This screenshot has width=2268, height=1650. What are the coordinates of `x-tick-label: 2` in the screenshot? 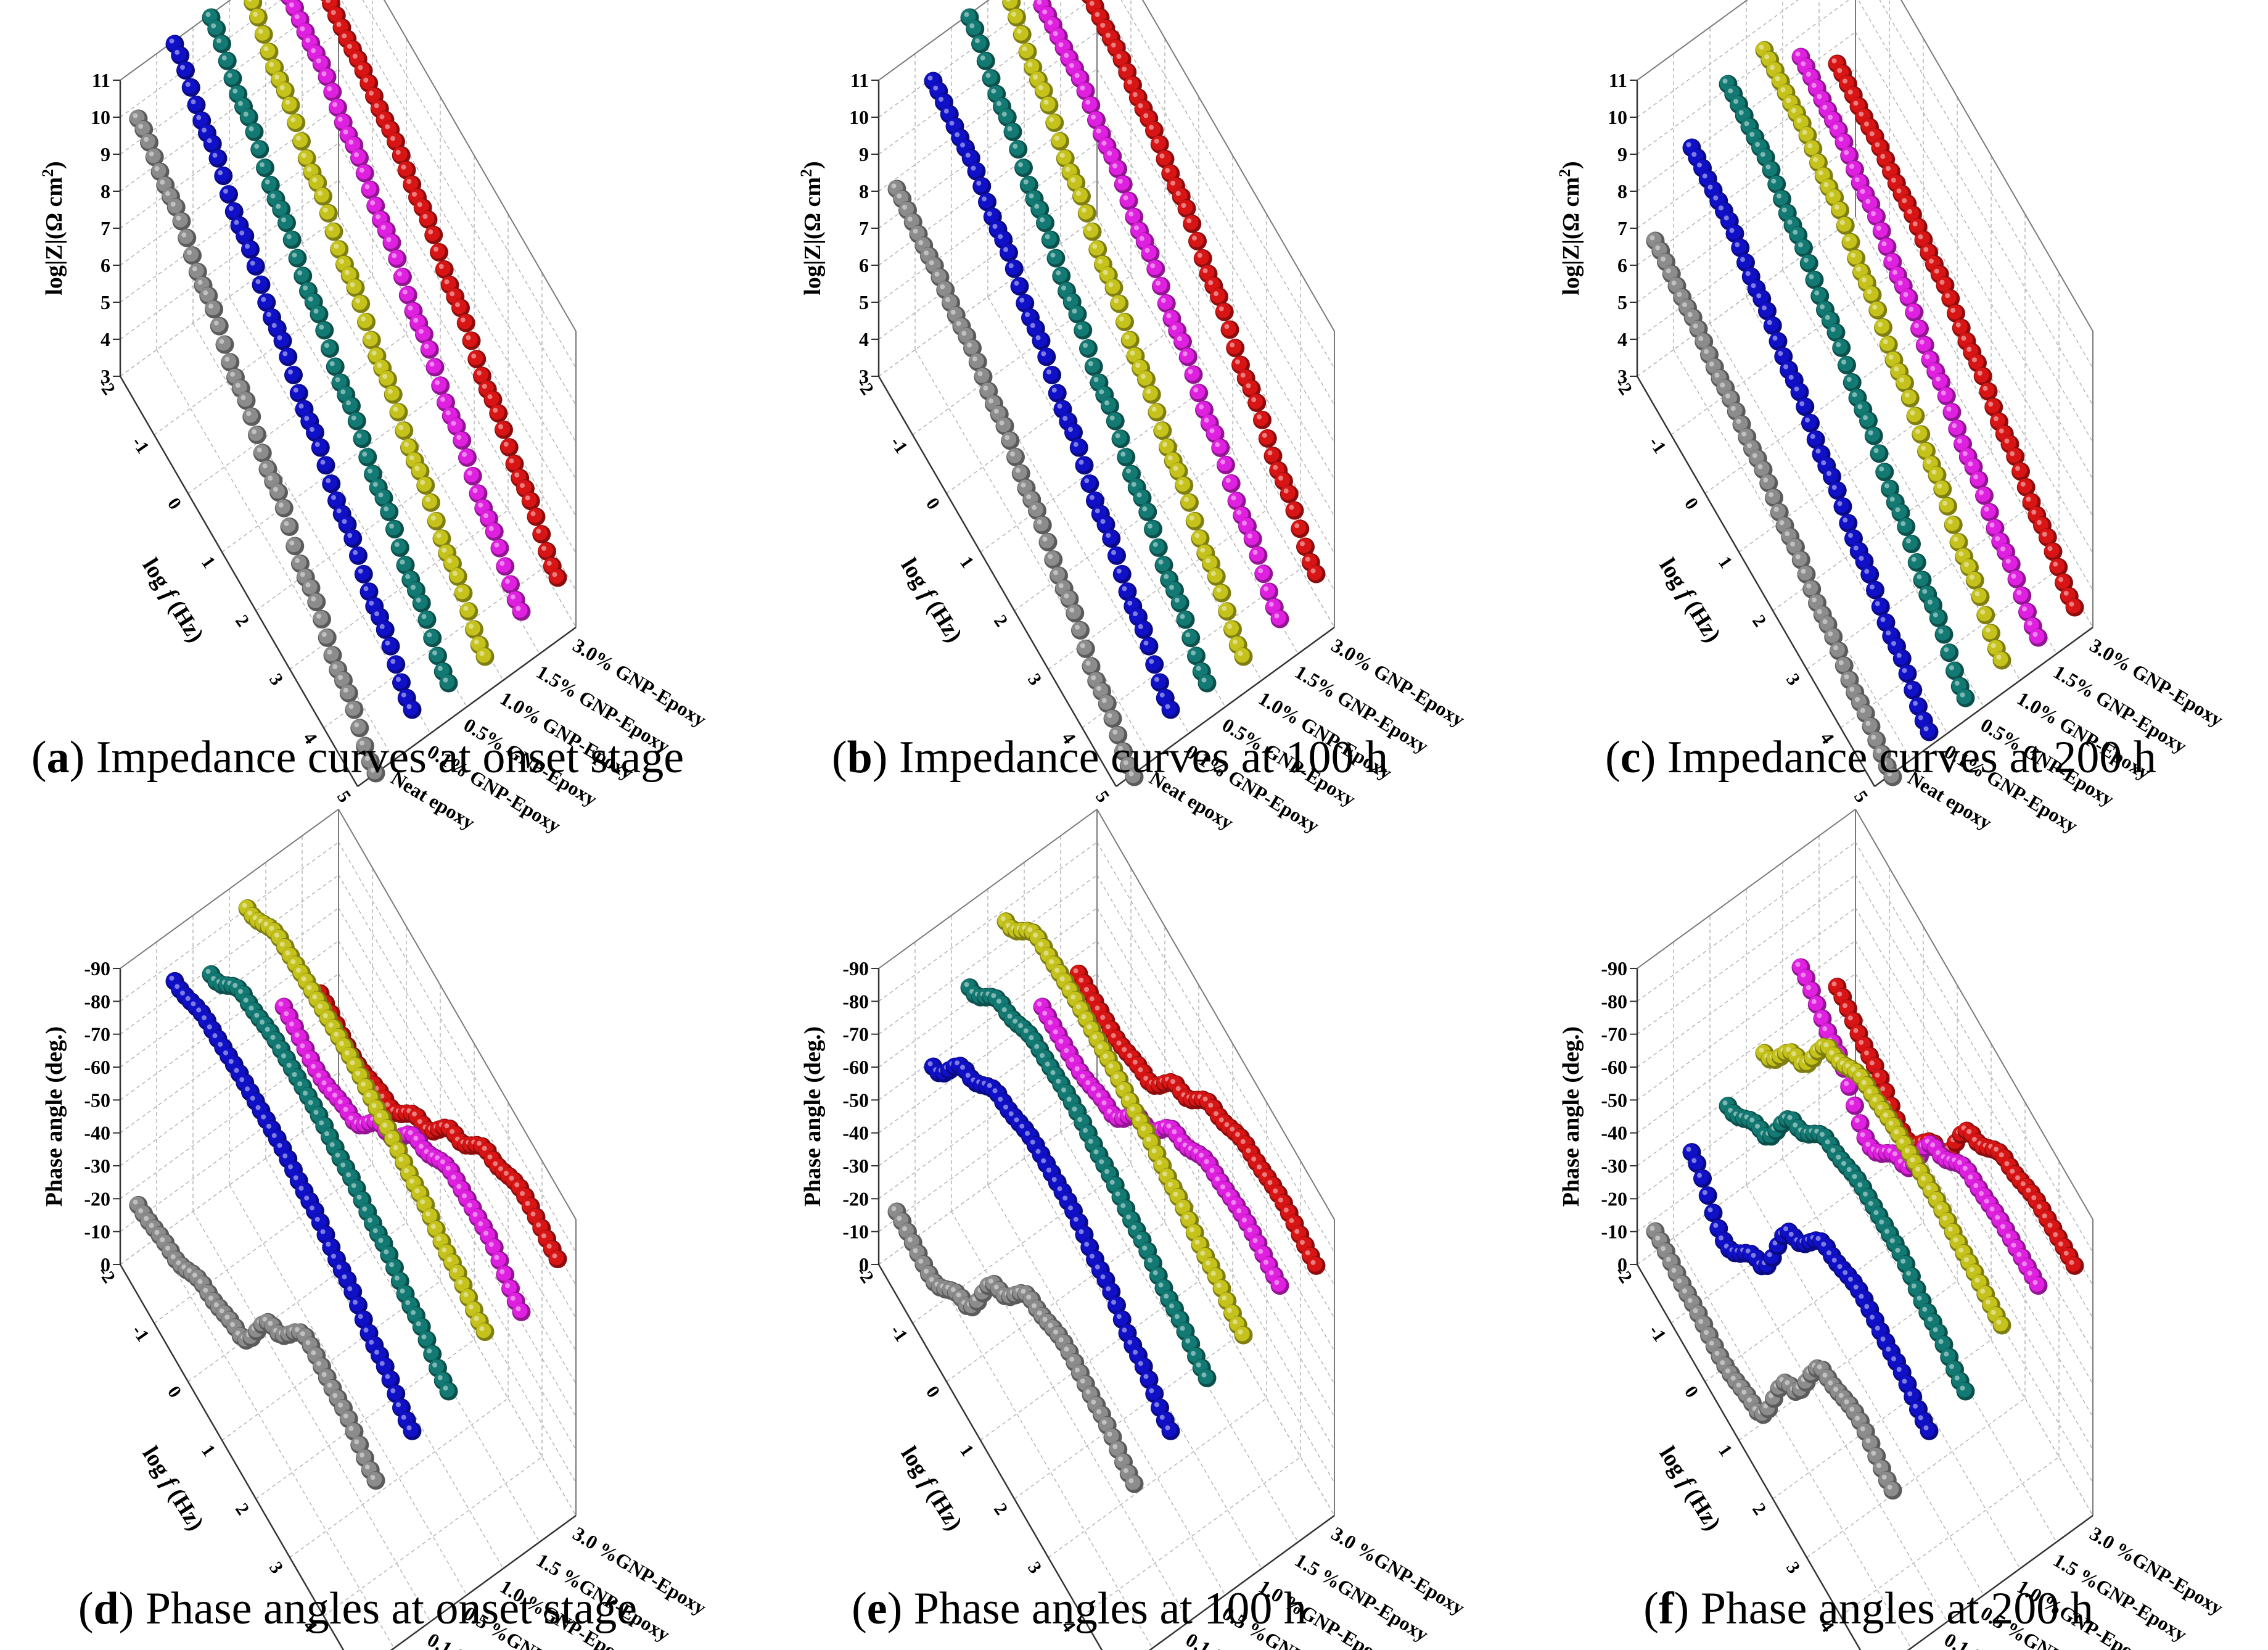 It's located at (1759, 1509).